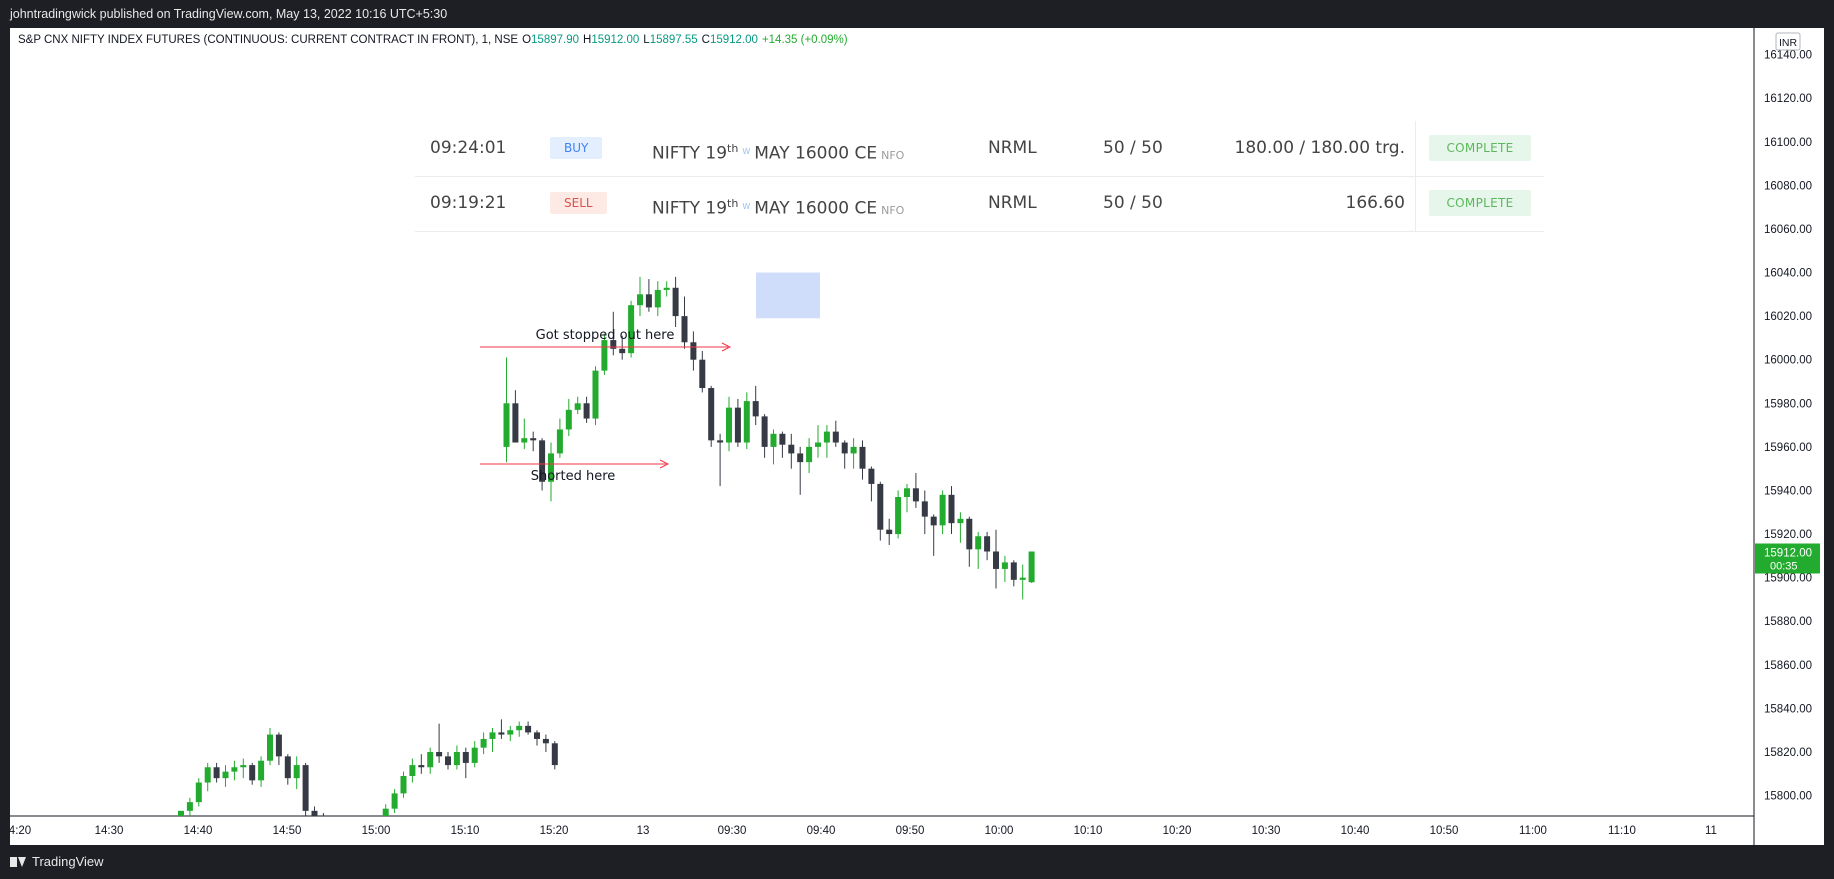 This screenshot has width=1834, height=879. I want to click on order-time: 09:19:21, so click(468, 203).